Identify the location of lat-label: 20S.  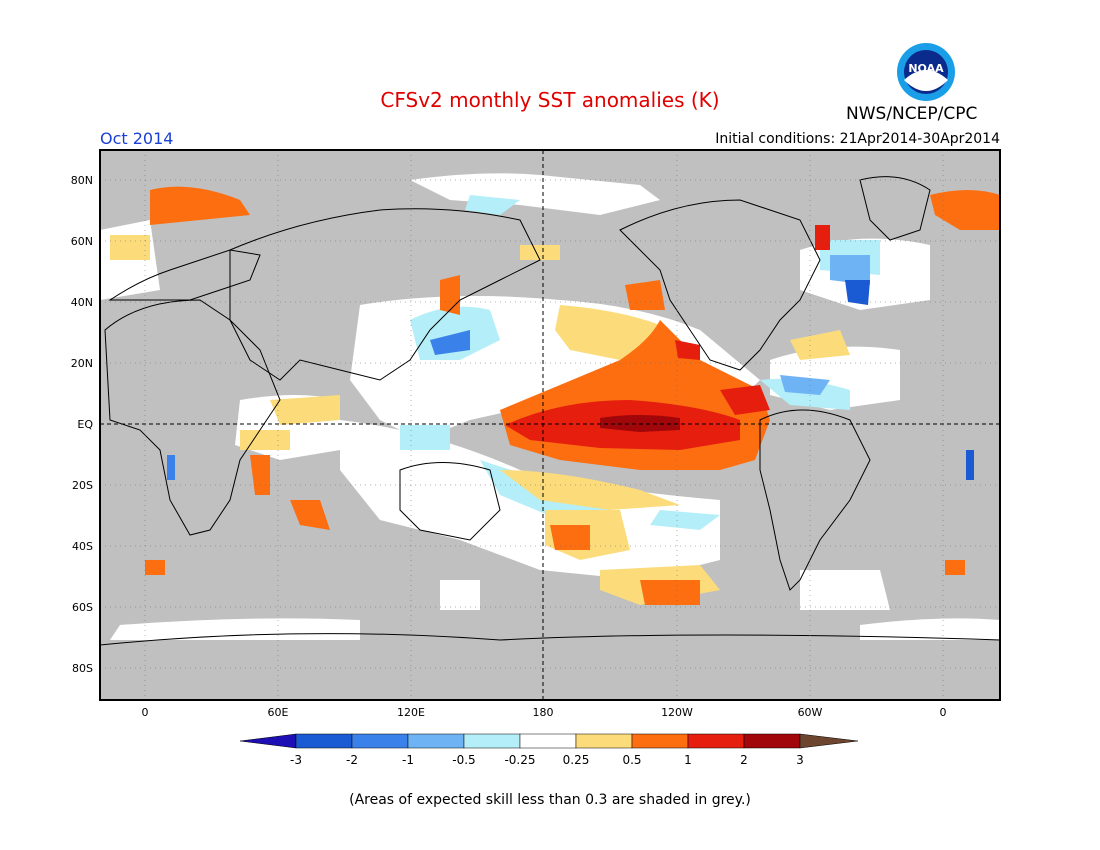
(82, 485).